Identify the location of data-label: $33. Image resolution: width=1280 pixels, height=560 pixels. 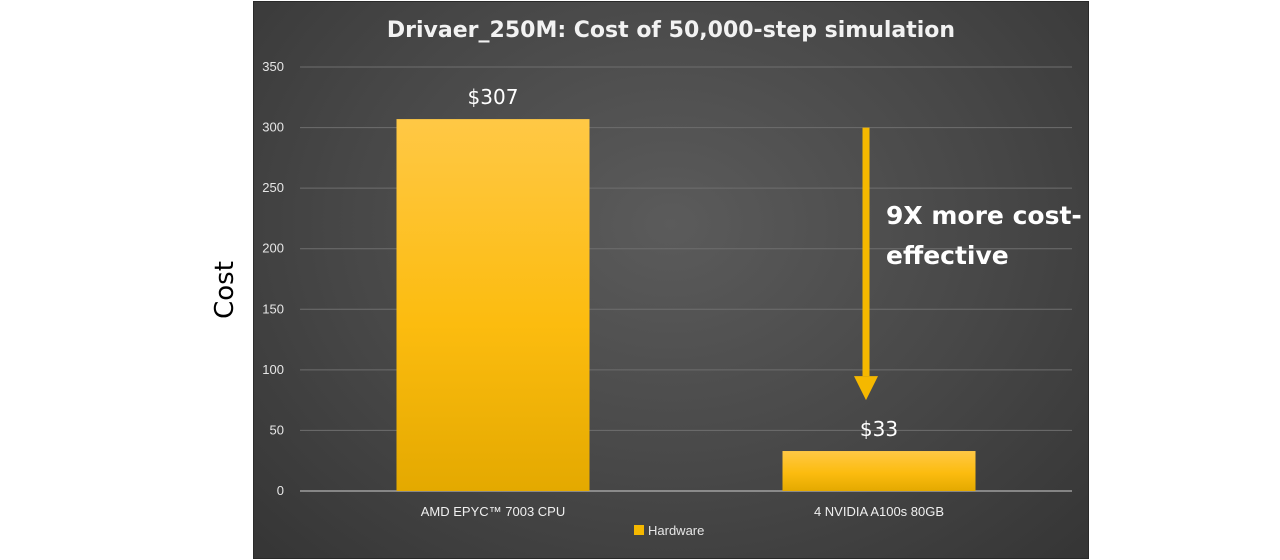
(879, 429).